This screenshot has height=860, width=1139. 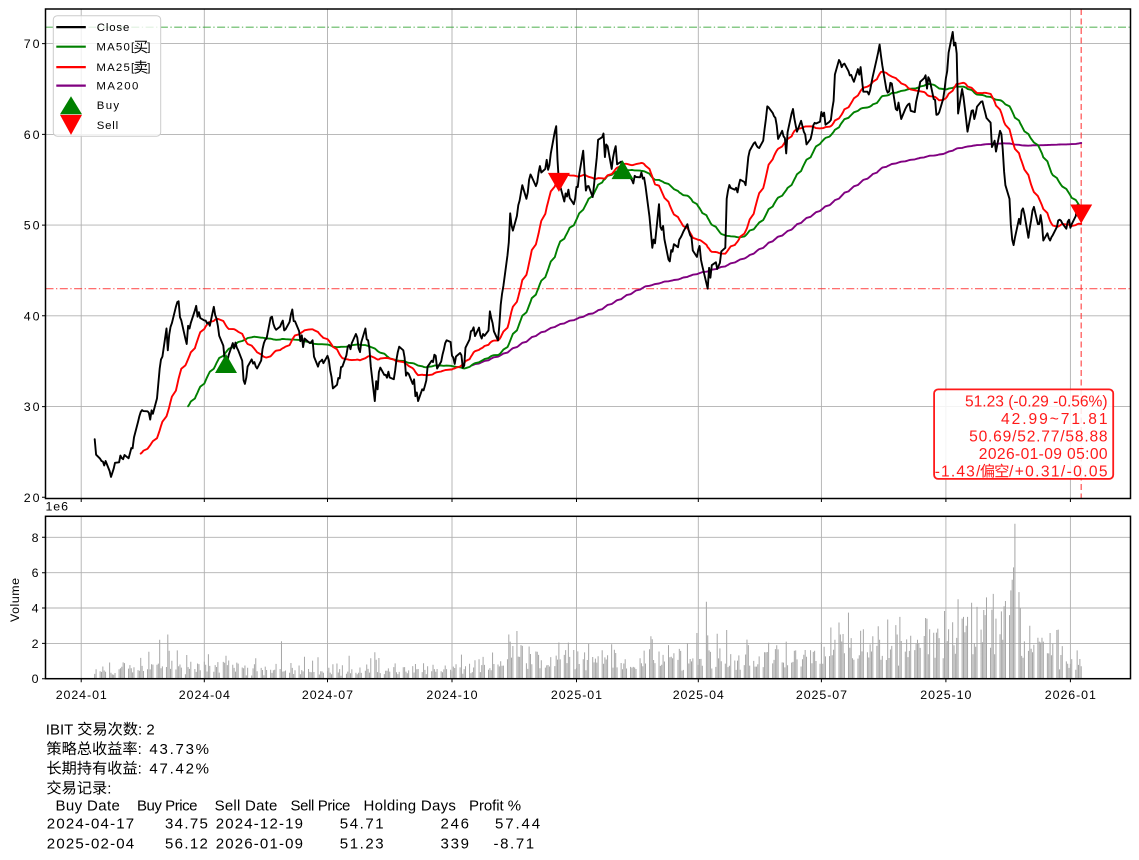 I want to click on svg-text: 8, so click(x=35, y=538).